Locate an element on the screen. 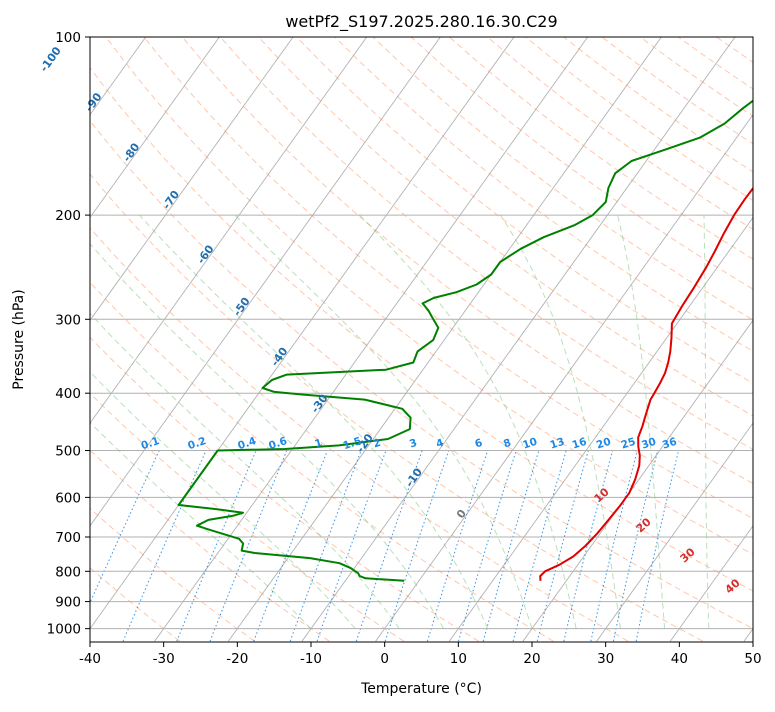  x-axis-label: Temperature (°C) is located at coordinates (421, 689).